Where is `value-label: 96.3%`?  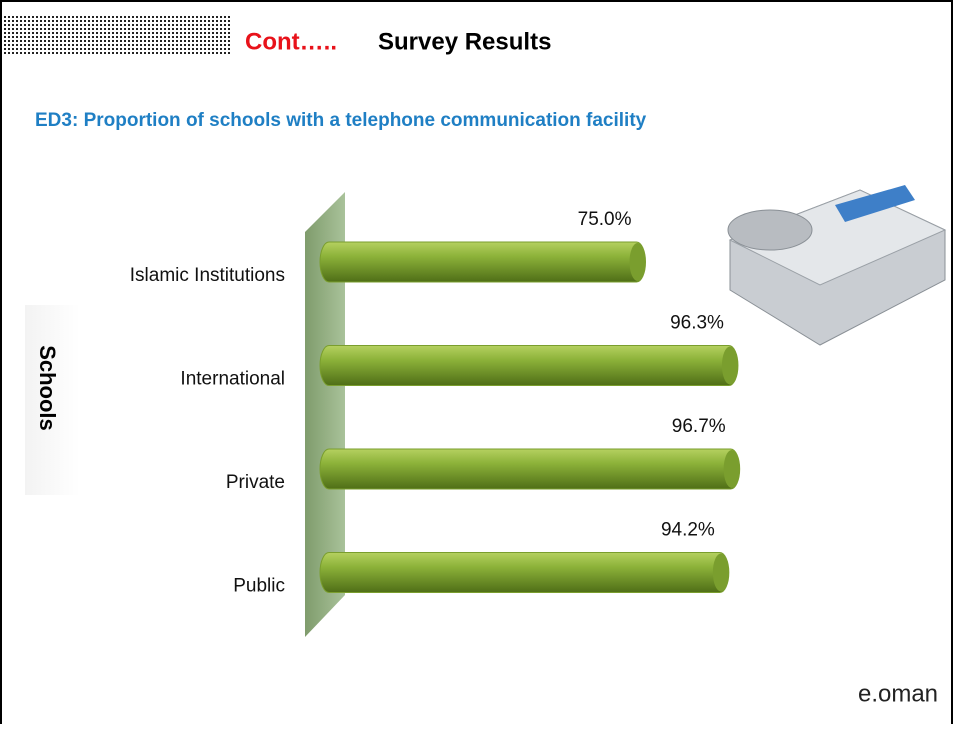 value-label: 96.3% is located at coordinates (697, 323).